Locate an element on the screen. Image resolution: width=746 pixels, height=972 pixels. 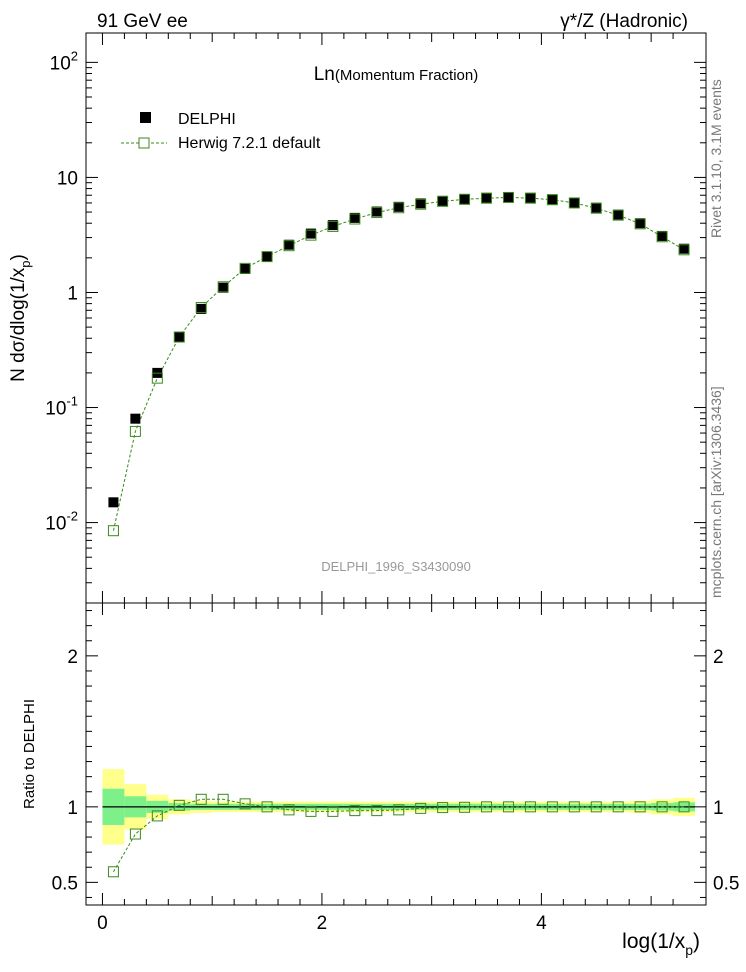
main-y-axis-label: N dσ/dlog(1/xp) is located at coordinates (20, 318).